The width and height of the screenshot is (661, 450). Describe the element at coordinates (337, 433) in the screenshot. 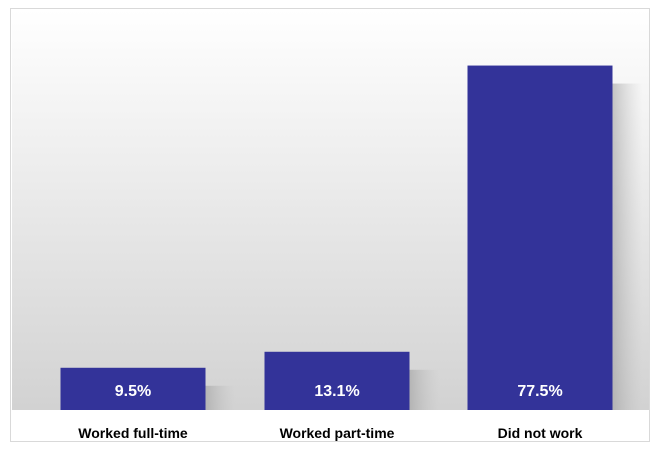

I see `category-label: Worked part-time` at that location.